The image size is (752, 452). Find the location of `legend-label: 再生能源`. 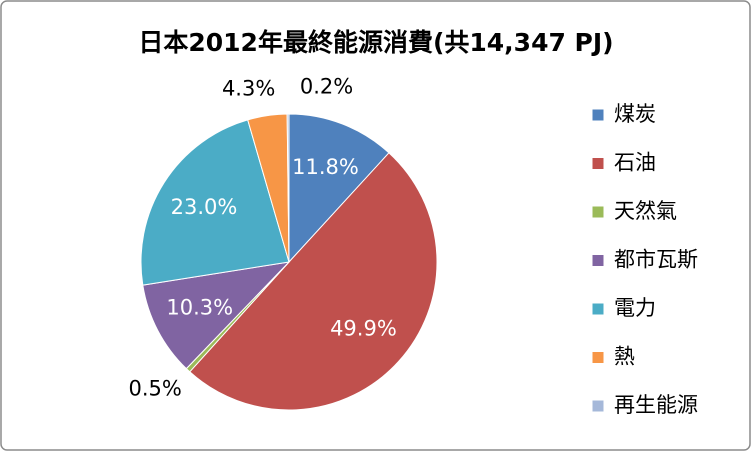

legend-label: 再生能源 is located at coordinates (656, 405).